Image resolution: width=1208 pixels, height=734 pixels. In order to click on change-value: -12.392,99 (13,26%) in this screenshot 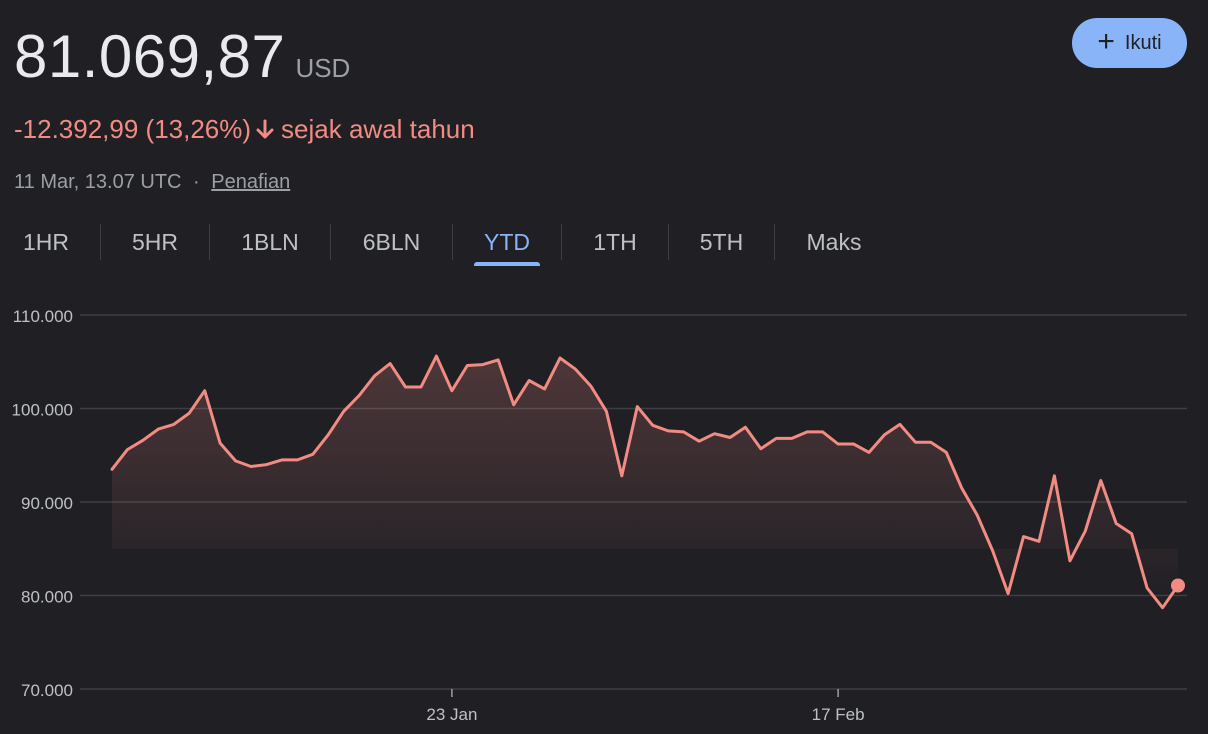, I will do `click(133, 129)`.